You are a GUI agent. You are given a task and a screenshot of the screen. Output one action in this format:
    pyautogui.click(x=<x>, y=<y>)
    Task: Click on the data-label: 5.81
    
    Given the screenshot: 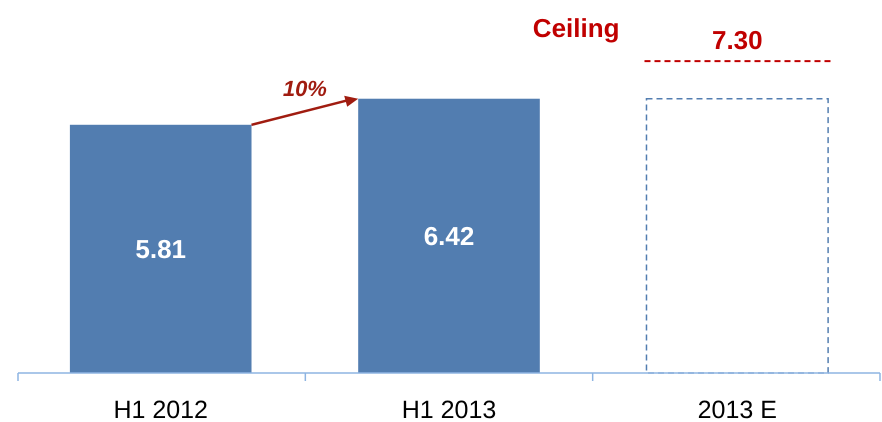 What is the action you would take?
    pyautogui.click(x=160, y=249)
    